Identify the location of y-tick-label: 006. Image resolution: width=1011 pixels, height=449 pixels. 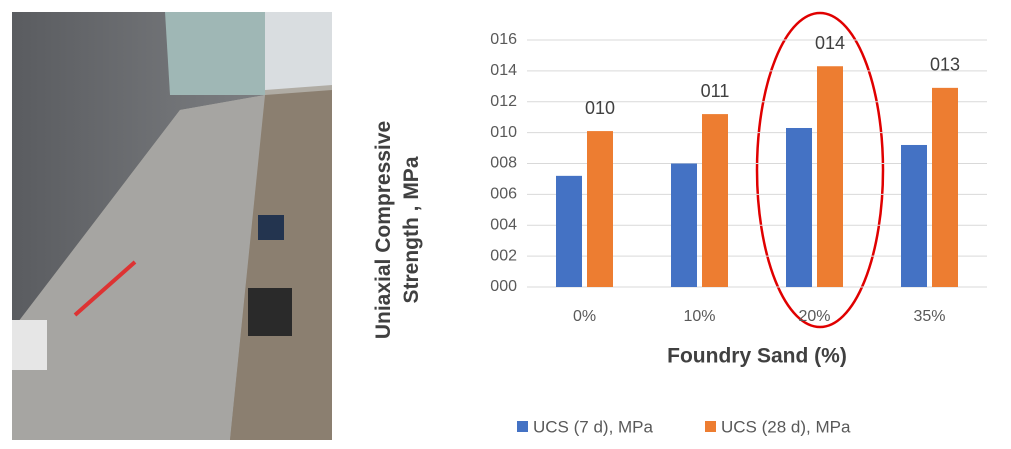
(503, 194).